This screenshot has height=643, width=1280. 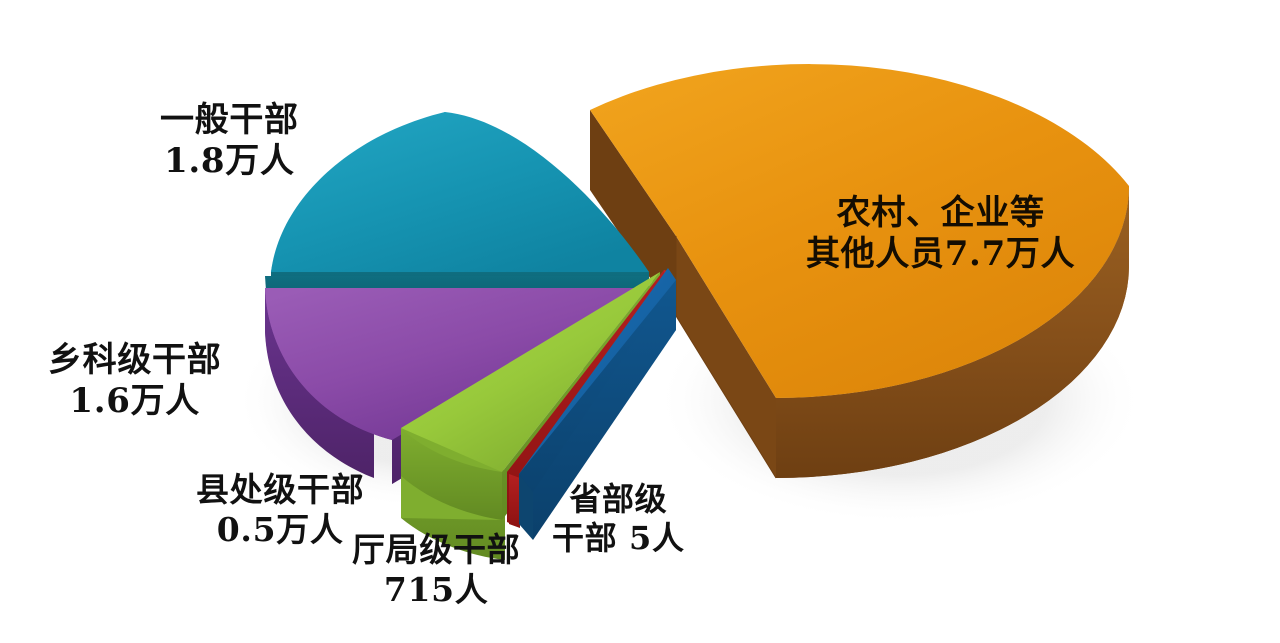 I want to click on slice-label-general-cadre: 一般干部 1.8万人, so click(x=229, y=141).